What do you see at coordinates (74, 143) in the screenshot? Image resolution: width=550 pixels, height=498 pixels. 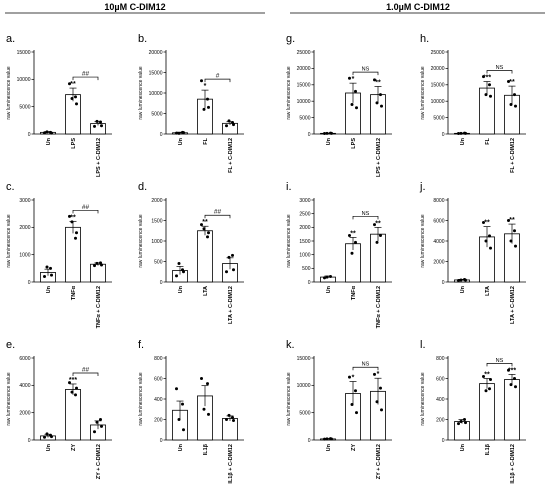 I see `category-label: LPS` at bounding box center [74, 143].